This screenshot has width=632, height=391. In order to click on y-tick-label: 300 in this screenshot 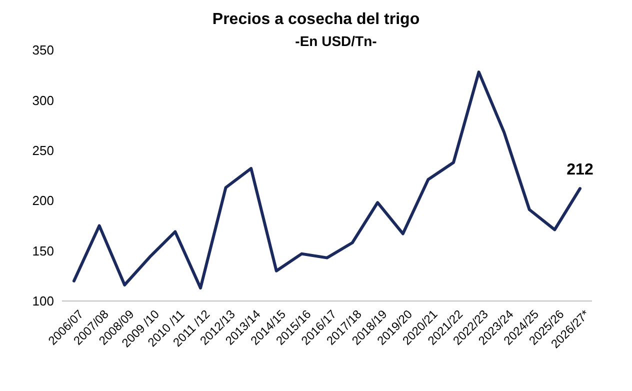, I will do `click(43, 100)`.